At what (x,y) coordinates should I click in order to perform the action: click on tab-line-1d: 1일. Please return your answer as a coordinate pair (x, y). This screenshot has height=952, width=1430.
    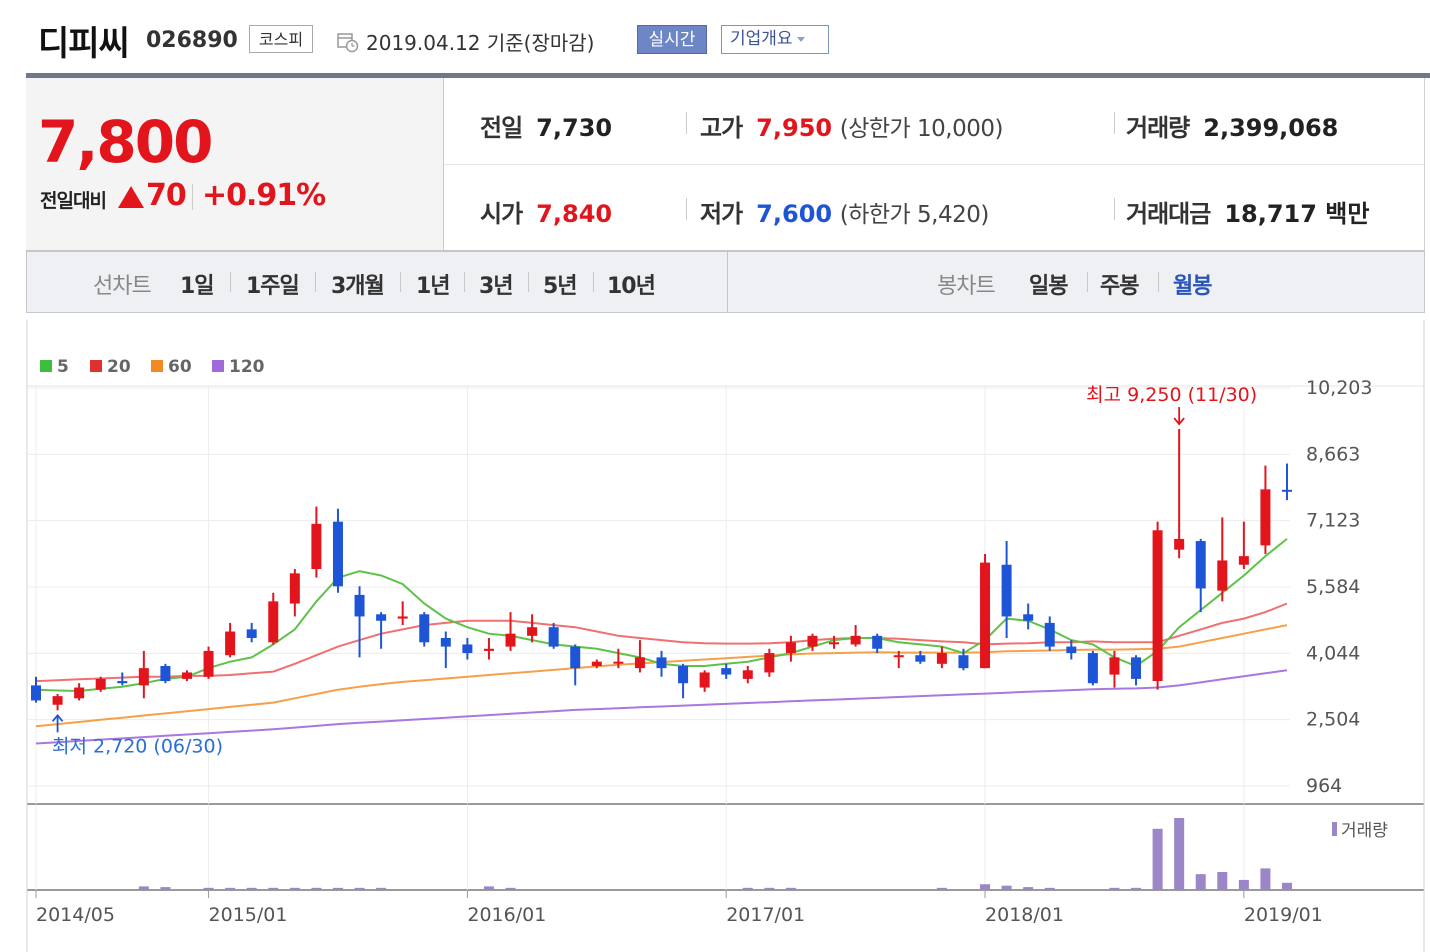
    Looking at the image, I should click on (197, 286).